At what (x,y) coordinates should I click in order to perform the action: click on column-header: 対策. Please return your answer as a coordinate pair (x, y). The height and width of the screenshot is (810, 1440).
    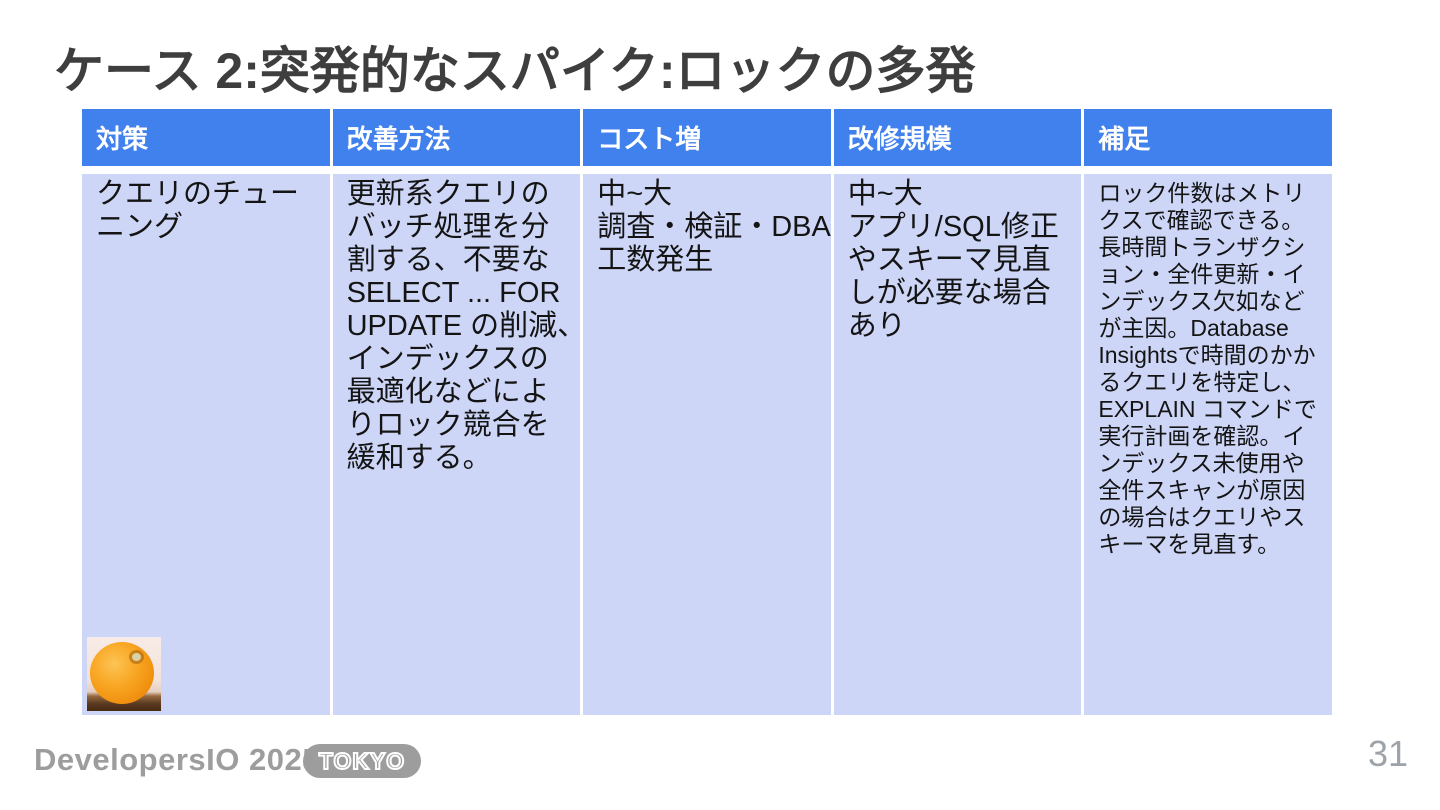
    Looking at the image, I should click on (206, 137).